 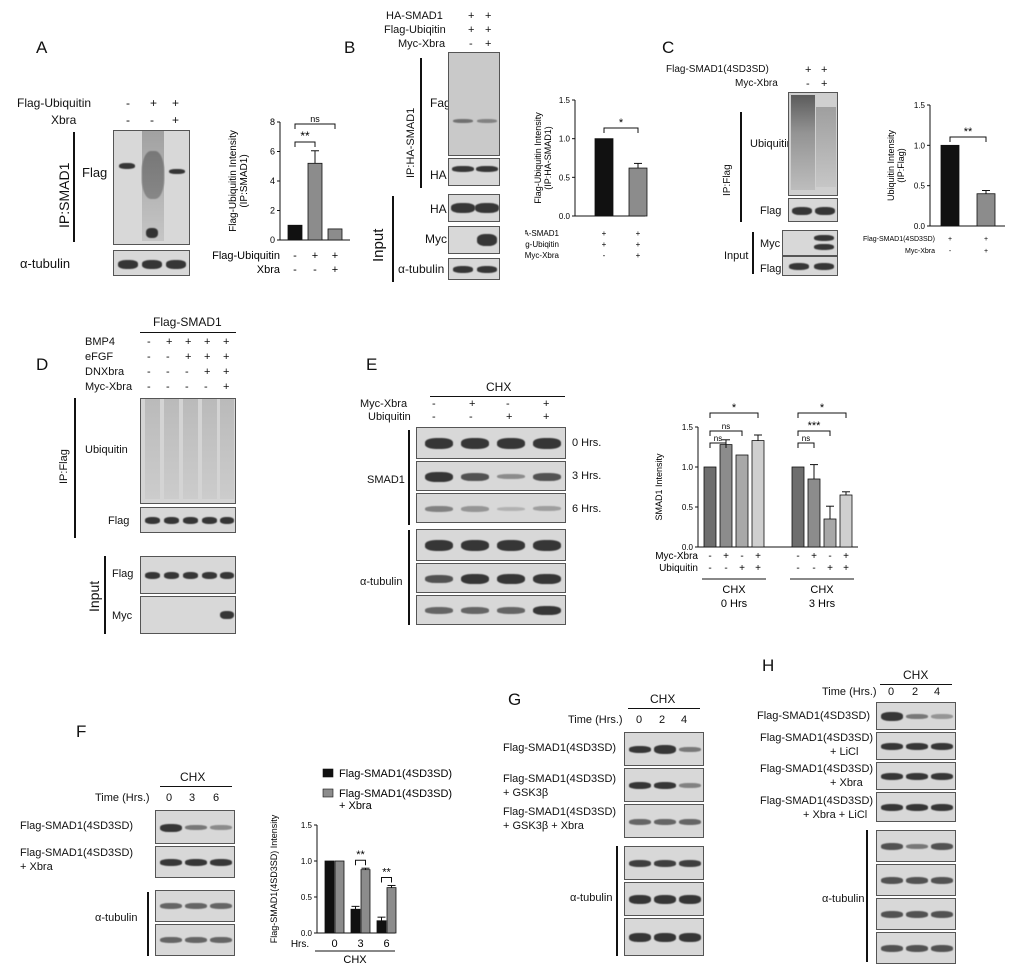 I want to click on blot-c-myc, so click(x=810, y=243).